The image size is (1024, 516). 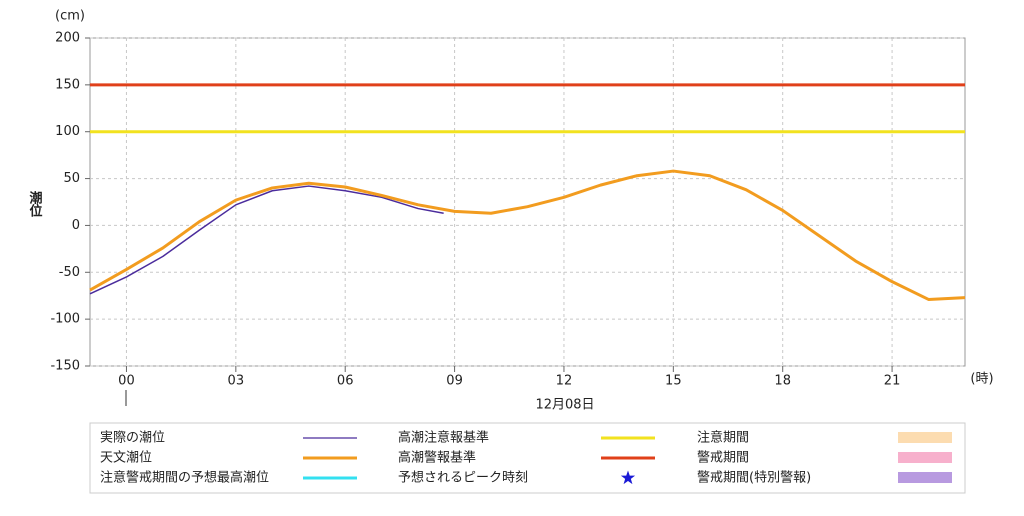 I want to click on legend-label: 予想されるピーク時刻, so click(x=463, y=478).